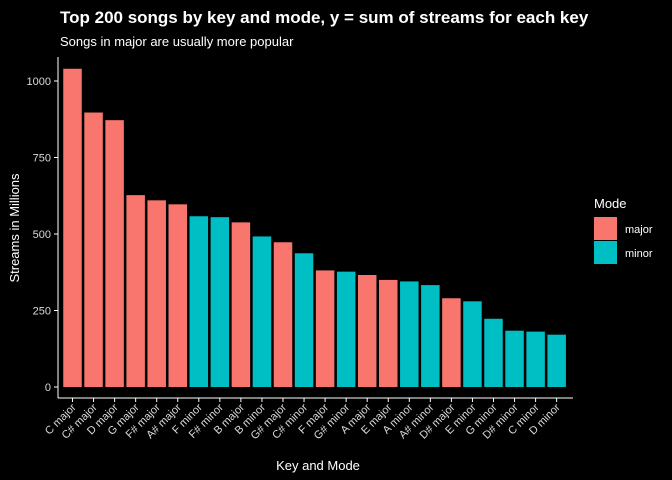  Describe the element at coordinates (156, 293) in the screenshot. I see `bar-f-sharp-major` at that location.